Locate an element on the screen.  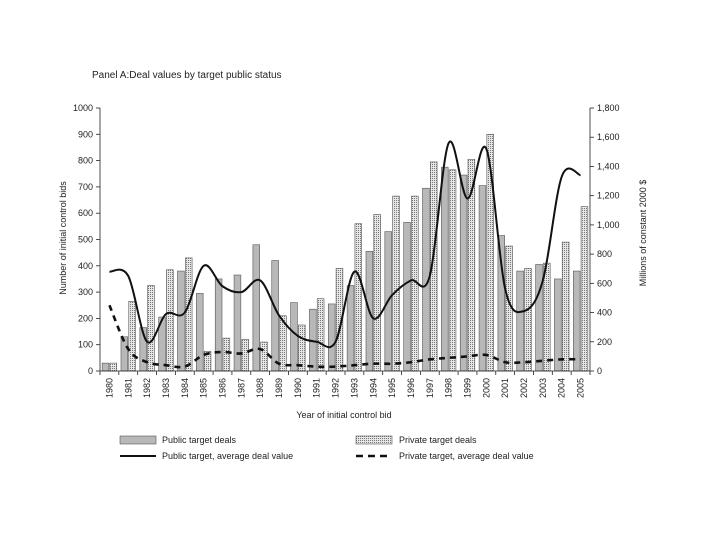
x-tick-label-1980: 1980 is located at coordinates (109, 388).